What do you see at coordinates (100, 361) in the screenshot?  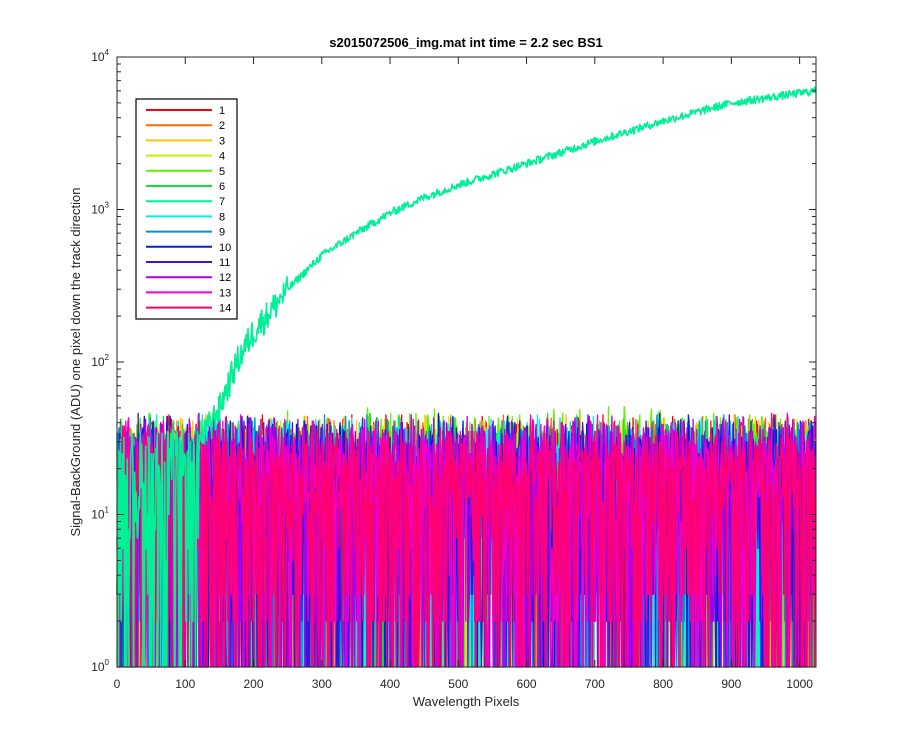 I see `y-tick-label: 10²` at bounding box center [100, 361].